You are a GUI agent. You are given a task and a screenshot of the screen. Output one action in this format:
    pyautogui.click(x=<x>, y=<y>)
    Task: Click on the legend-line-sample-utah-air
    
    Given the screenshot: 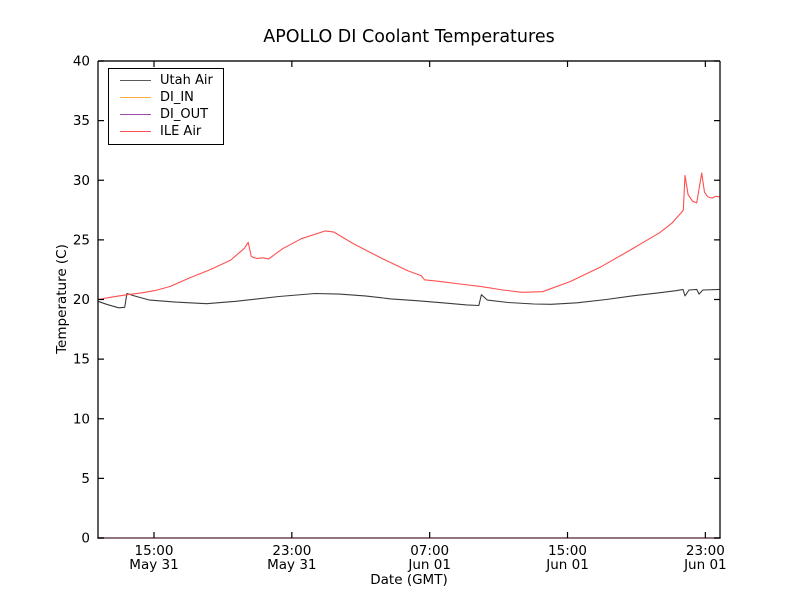 What is the action you would take?
    pyautogui.click(x=135, y=80)
    